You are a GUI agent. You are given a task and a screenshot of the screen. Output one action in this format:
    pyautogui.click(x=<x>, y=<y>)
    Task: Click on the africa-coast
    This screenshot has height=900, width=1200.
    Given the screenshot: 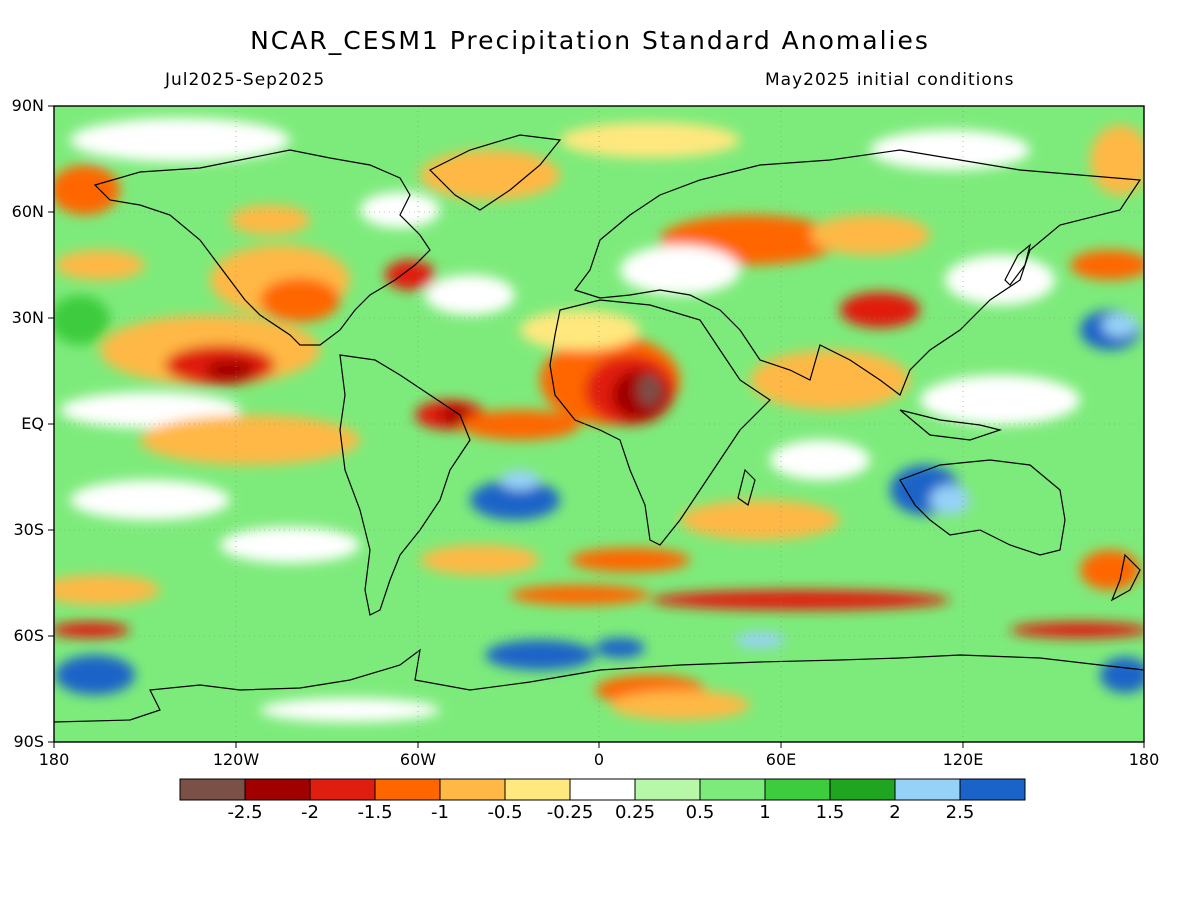 What is the action you would take?
    pyautogui.click(x=660, y=422)
    